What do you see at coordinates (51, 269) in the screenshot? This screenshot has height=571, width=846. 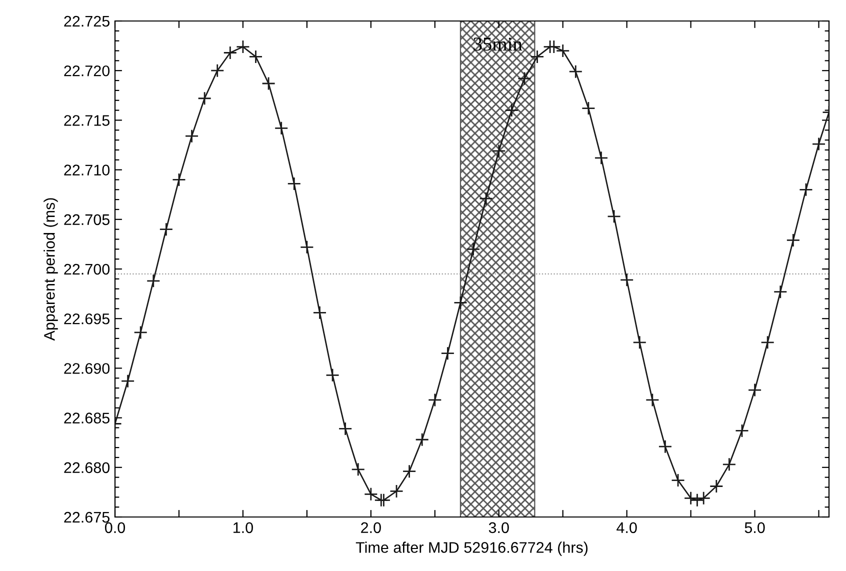 I see `y-axis-title: Apparent period (ms)` at bounding box center [51, 269].